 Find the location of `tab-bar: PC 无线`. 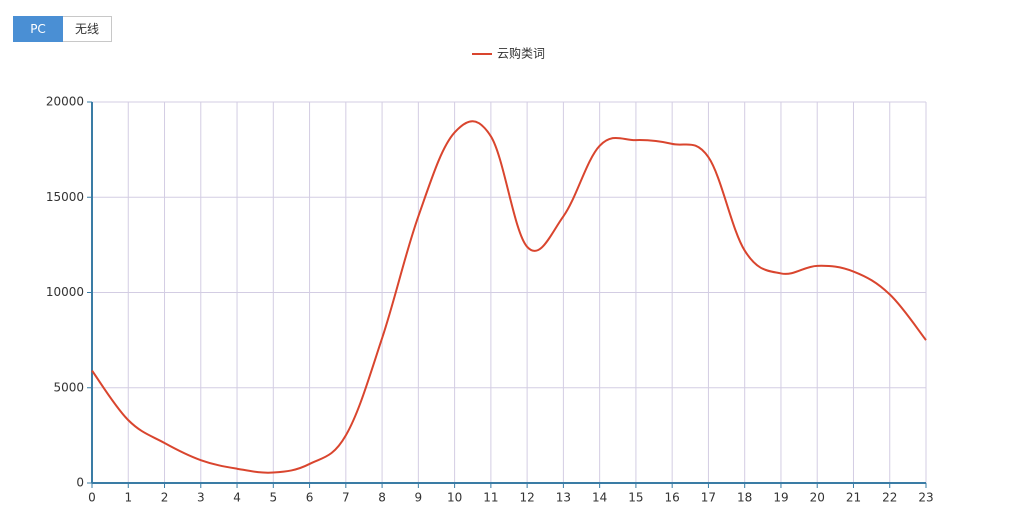

tab-bar: PC 无线 is located at coordinates (62, 29).